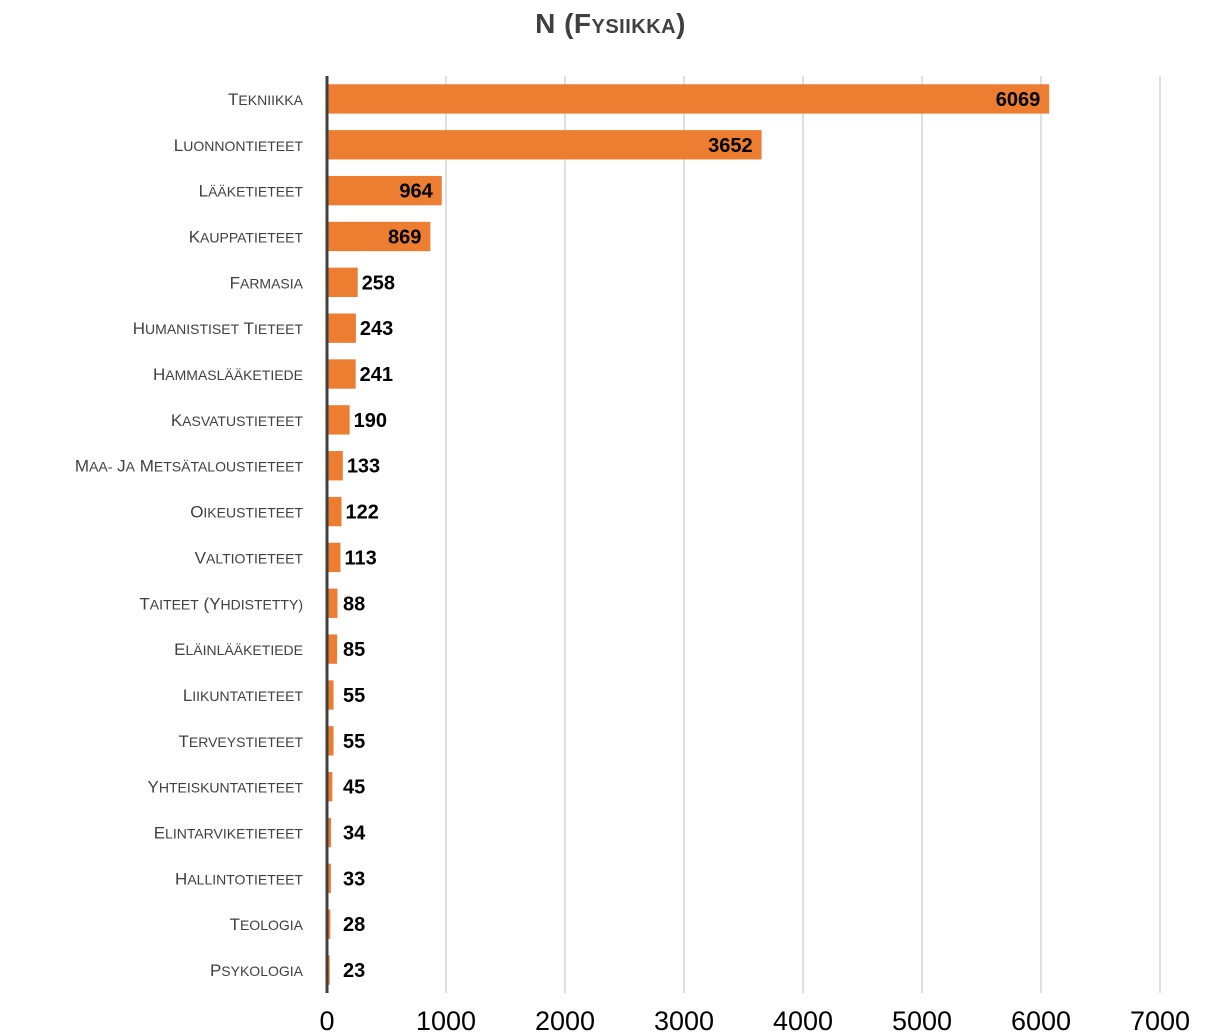  I want to click on x-tick-label: 7000, so click(1160, 1021).